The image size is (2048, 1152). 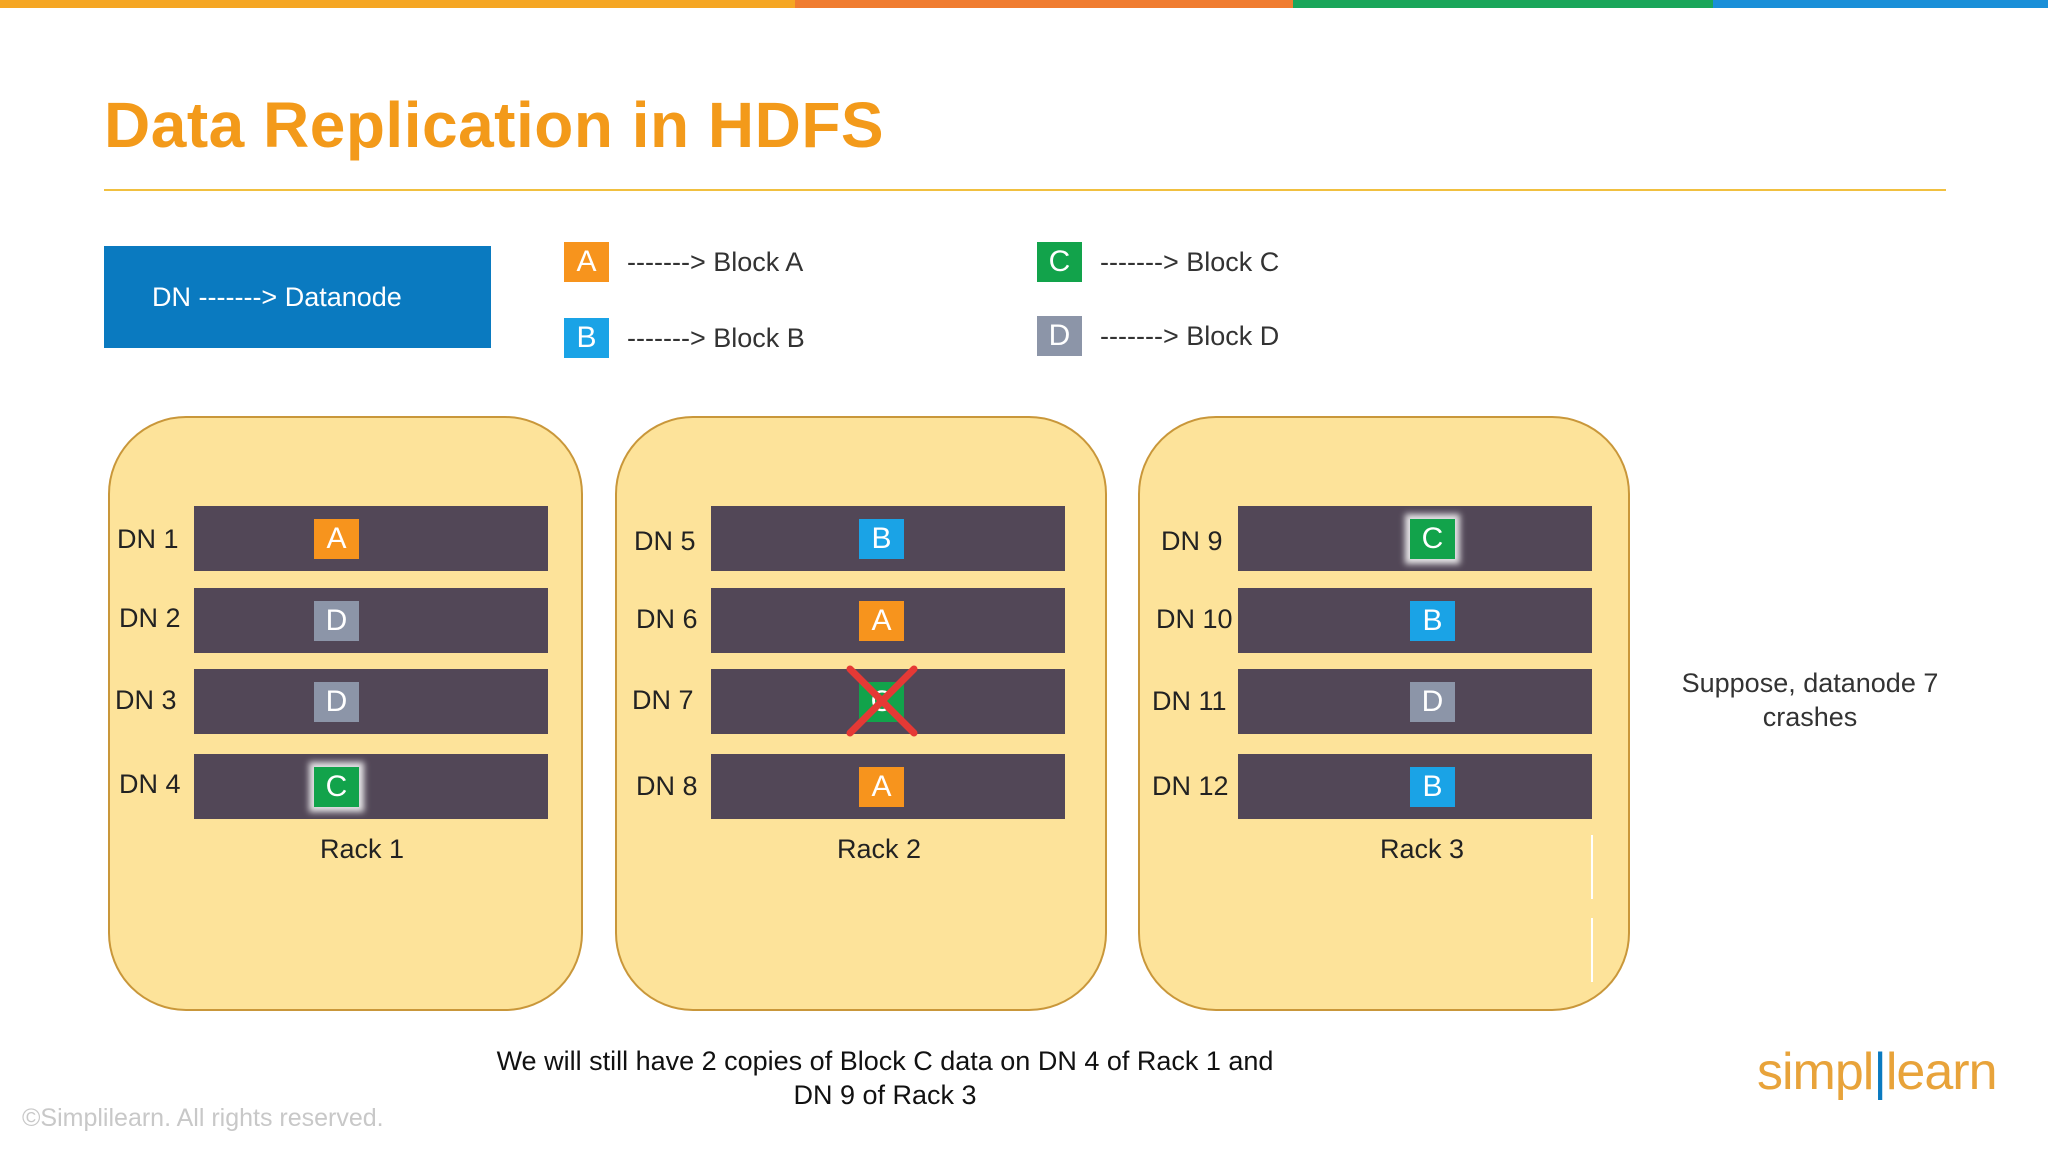 What do you see at coordinates (1189, 701) in the screenshot?
I see `node-label-dn11: DN 11` at bounding box center [1189, 701].